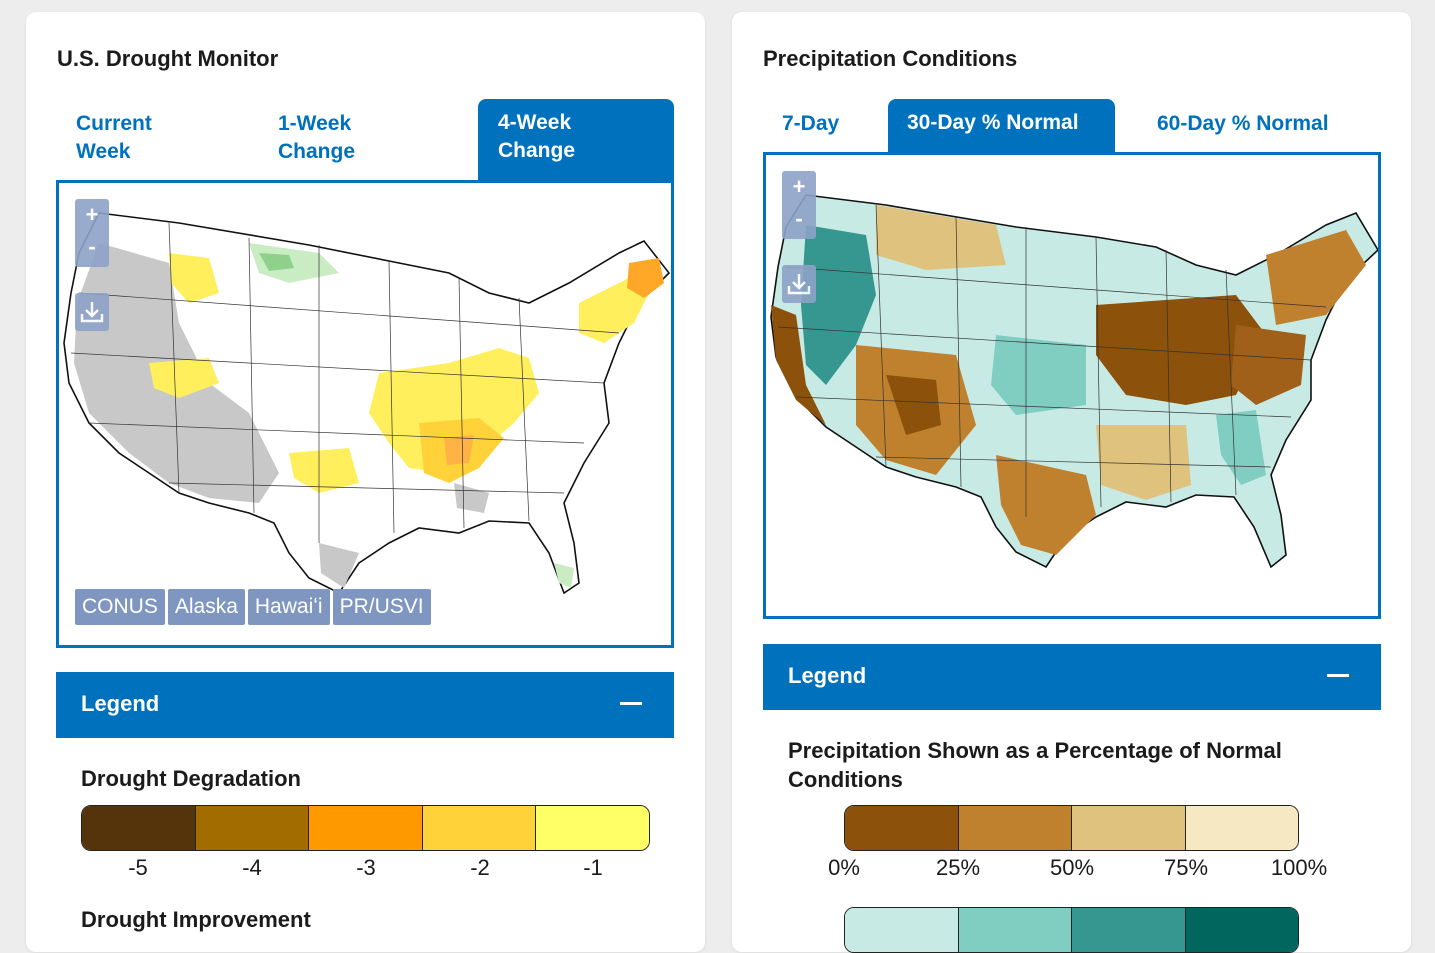 This screenshot has width=1435, height=953. What do you see at coordinates (838, 305) in the screenshot?
I see `wet-west` at bounding box center [838, 305].